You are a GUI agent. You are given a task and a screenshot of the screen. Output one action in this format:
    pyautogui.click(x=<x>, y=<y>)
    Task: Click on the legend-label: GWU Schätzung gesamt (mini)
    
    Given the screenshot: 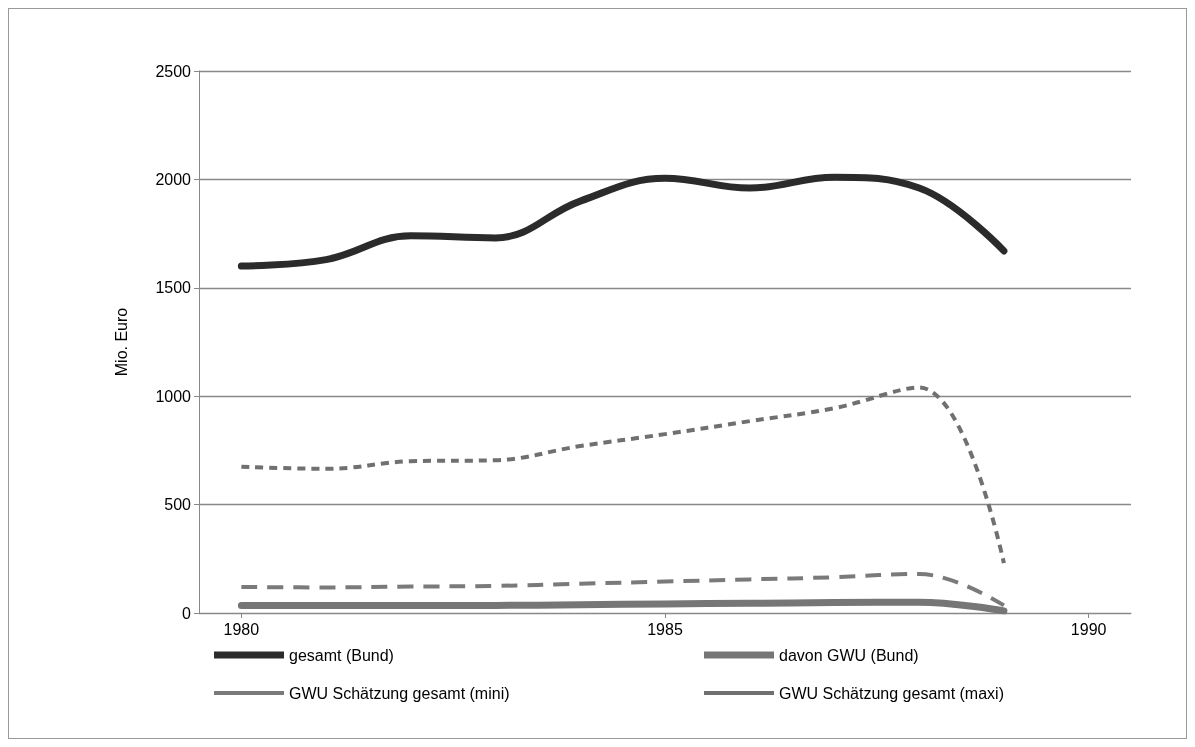 What is the action you would take?
    pyautogui.click(x=399, y=693)
    